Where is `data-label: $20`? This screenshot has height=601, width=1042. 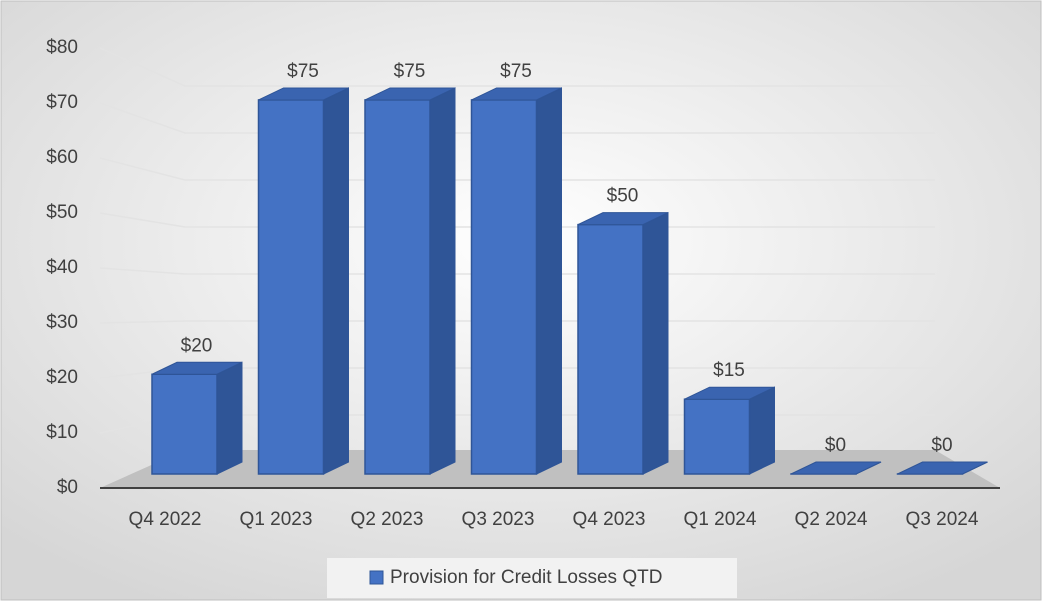 data-label: $20 is located at coordinates (197, 345).